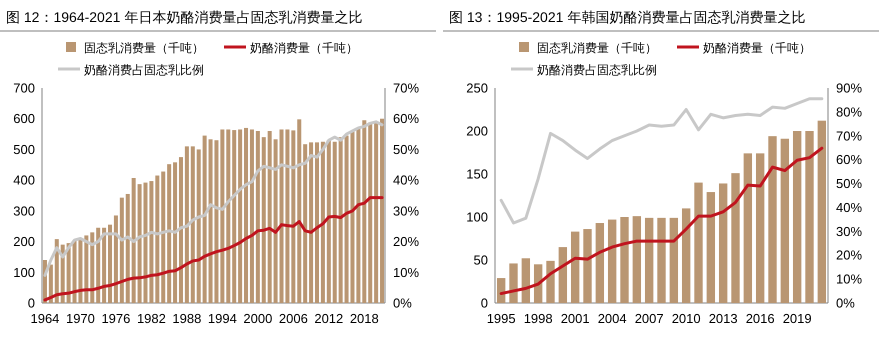 The image size is (885, 341). Describe the element at coordinates (257, 318) in the screenshot. I see `x-tick-label: 2000` at that location.